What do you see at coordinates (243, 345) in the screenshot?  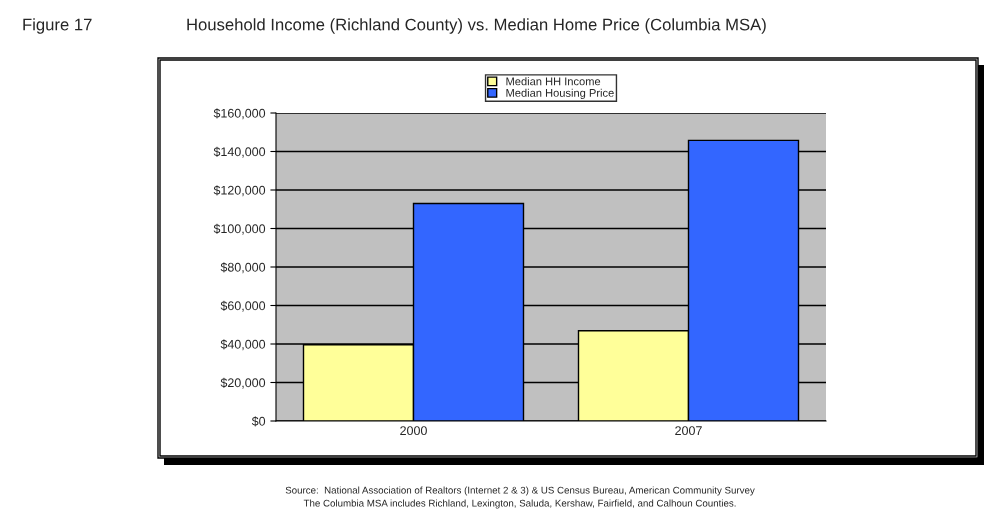 I see `y-tick-label: $40,000` at bounding box center [243, 345].